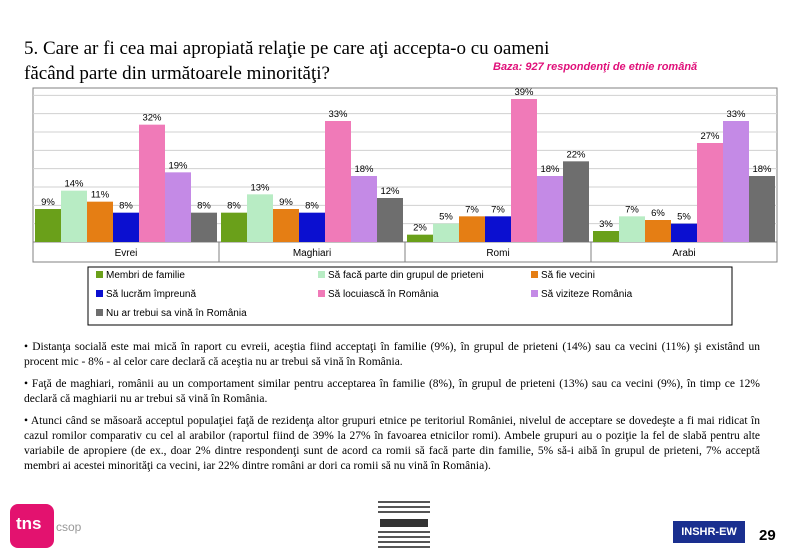 This screenshot has height=553, width=800. I want to click on data-label: 13%, so click(260, 187).